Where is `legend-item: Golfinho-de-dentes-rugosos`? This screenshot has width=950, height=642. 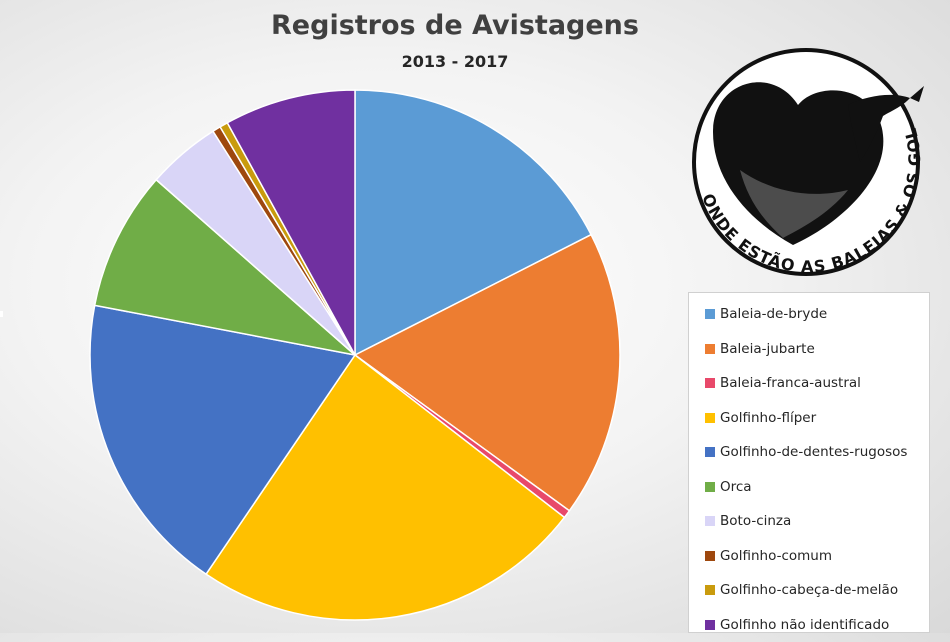
legend-item: Golfinho-de-dentes-rugosos is located at coordinates (809, 452).